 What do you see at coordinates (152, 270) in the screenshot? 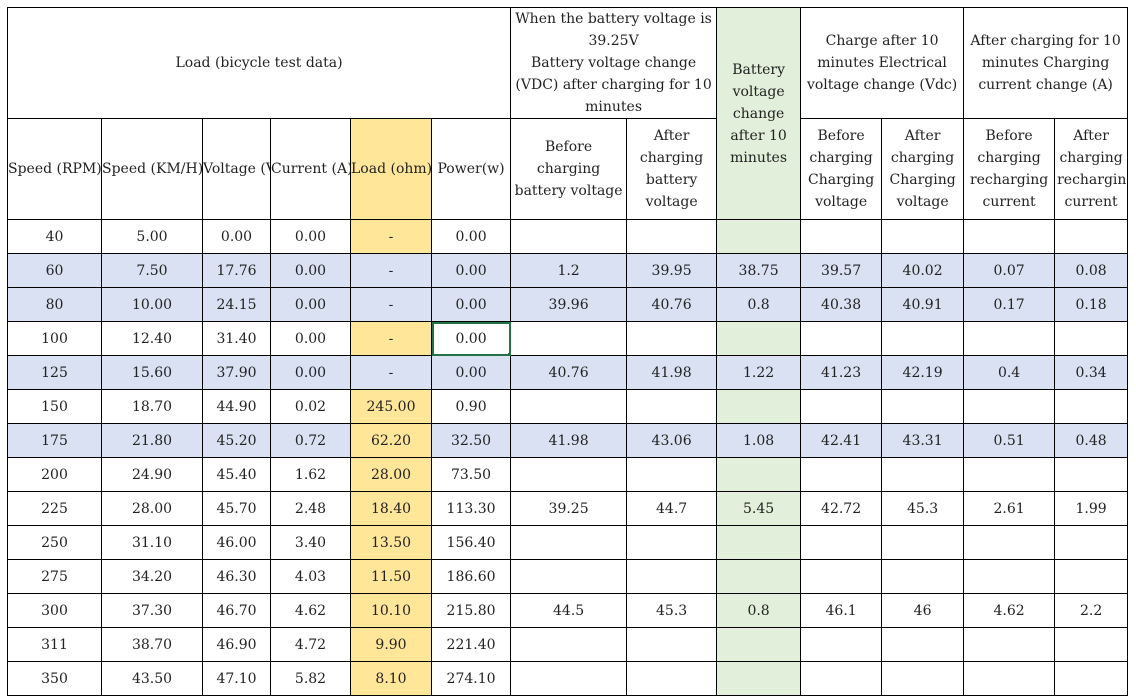
I see `table-cell: 7.50` at bounding box center [152, 270].